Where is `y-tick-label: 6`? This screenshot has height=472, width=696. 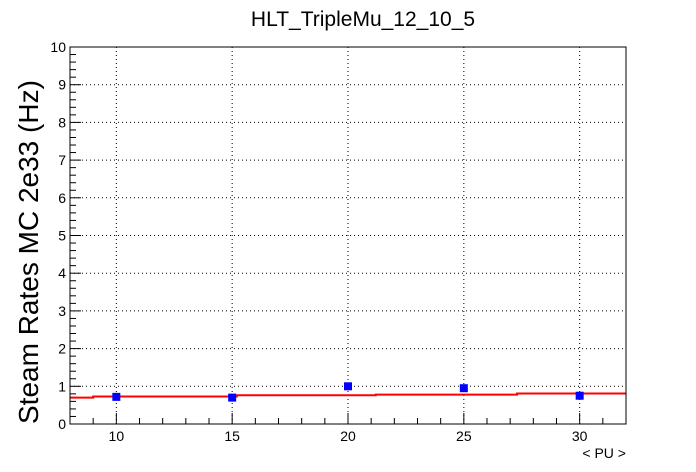 y-tick-label: 6 is located at coordinates (62, 198).